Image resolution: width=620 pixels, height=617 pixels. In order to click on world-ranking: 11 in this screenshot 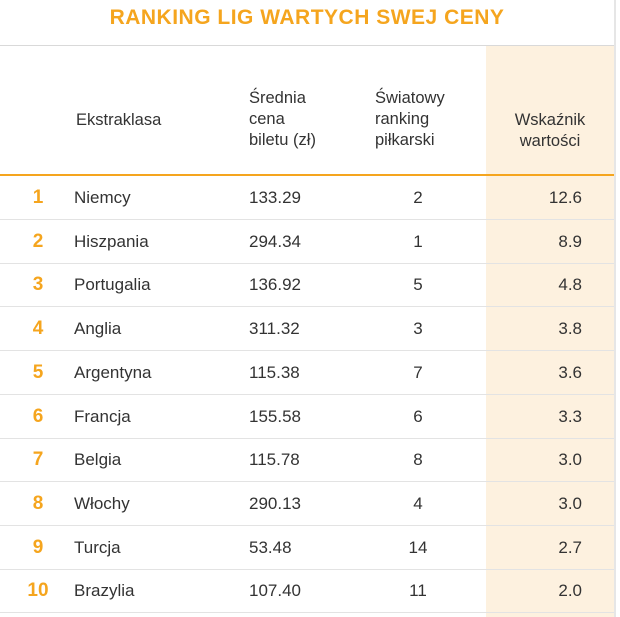, I will do `click(418, 591)`.